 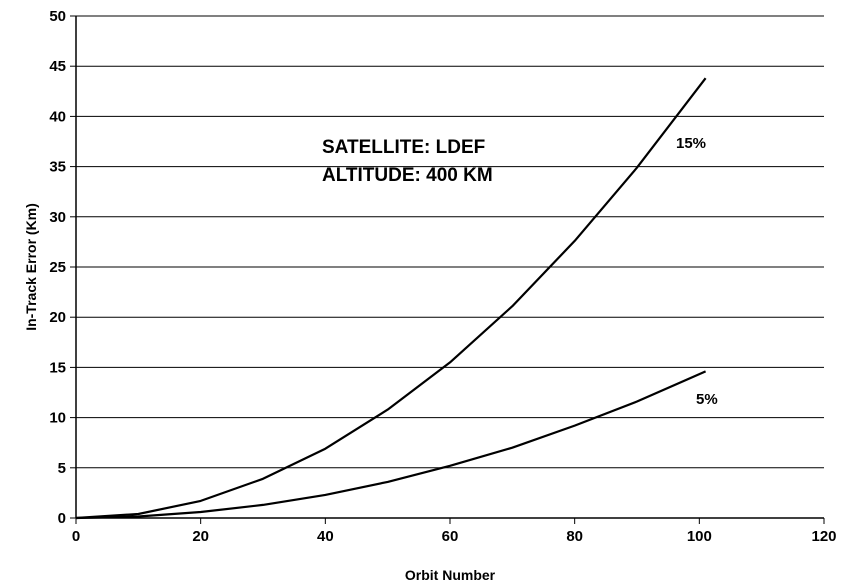 I want to click on y-tick-label-45: 45, so click(x=57, y=66).